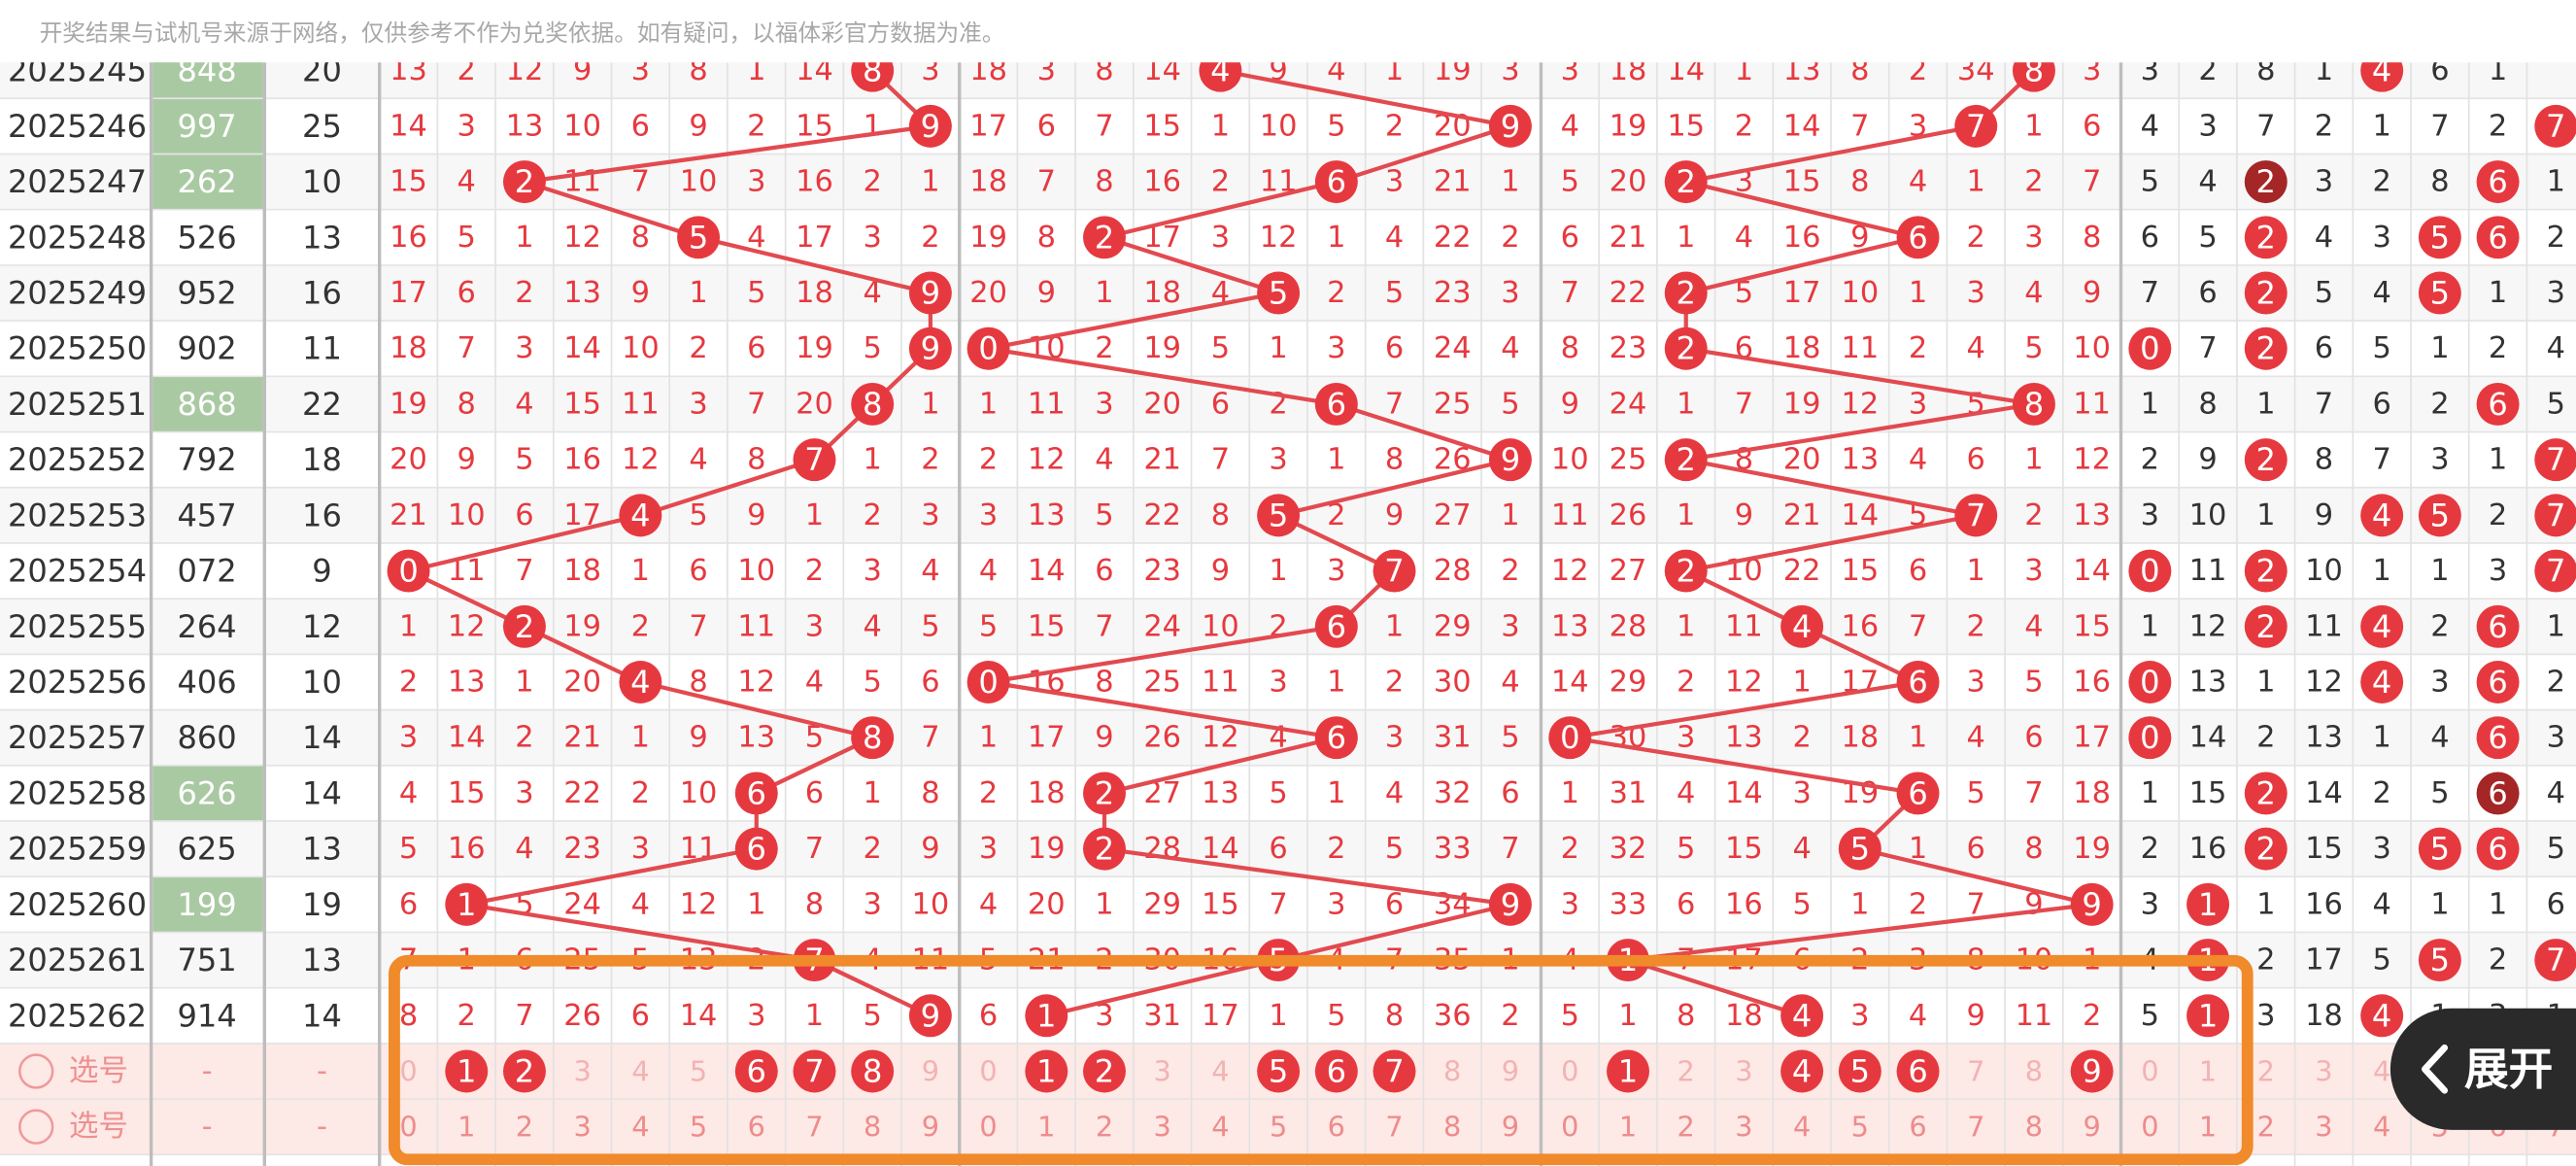 Image resolution: width=2576 pixels, height=1166 pixels. Describe the element at coordinates (2508, 1069) in the screenshot. I see `expand-label: 展开` at that location.